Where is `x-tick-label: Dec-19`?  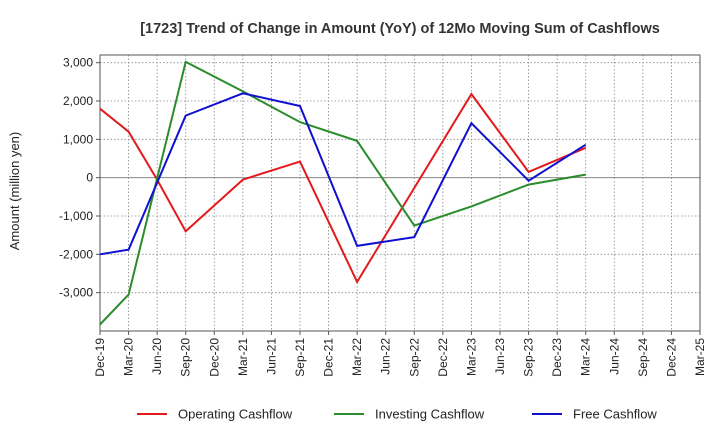
x-tick-label: Dec-19 is located at coordinates (100, 357).